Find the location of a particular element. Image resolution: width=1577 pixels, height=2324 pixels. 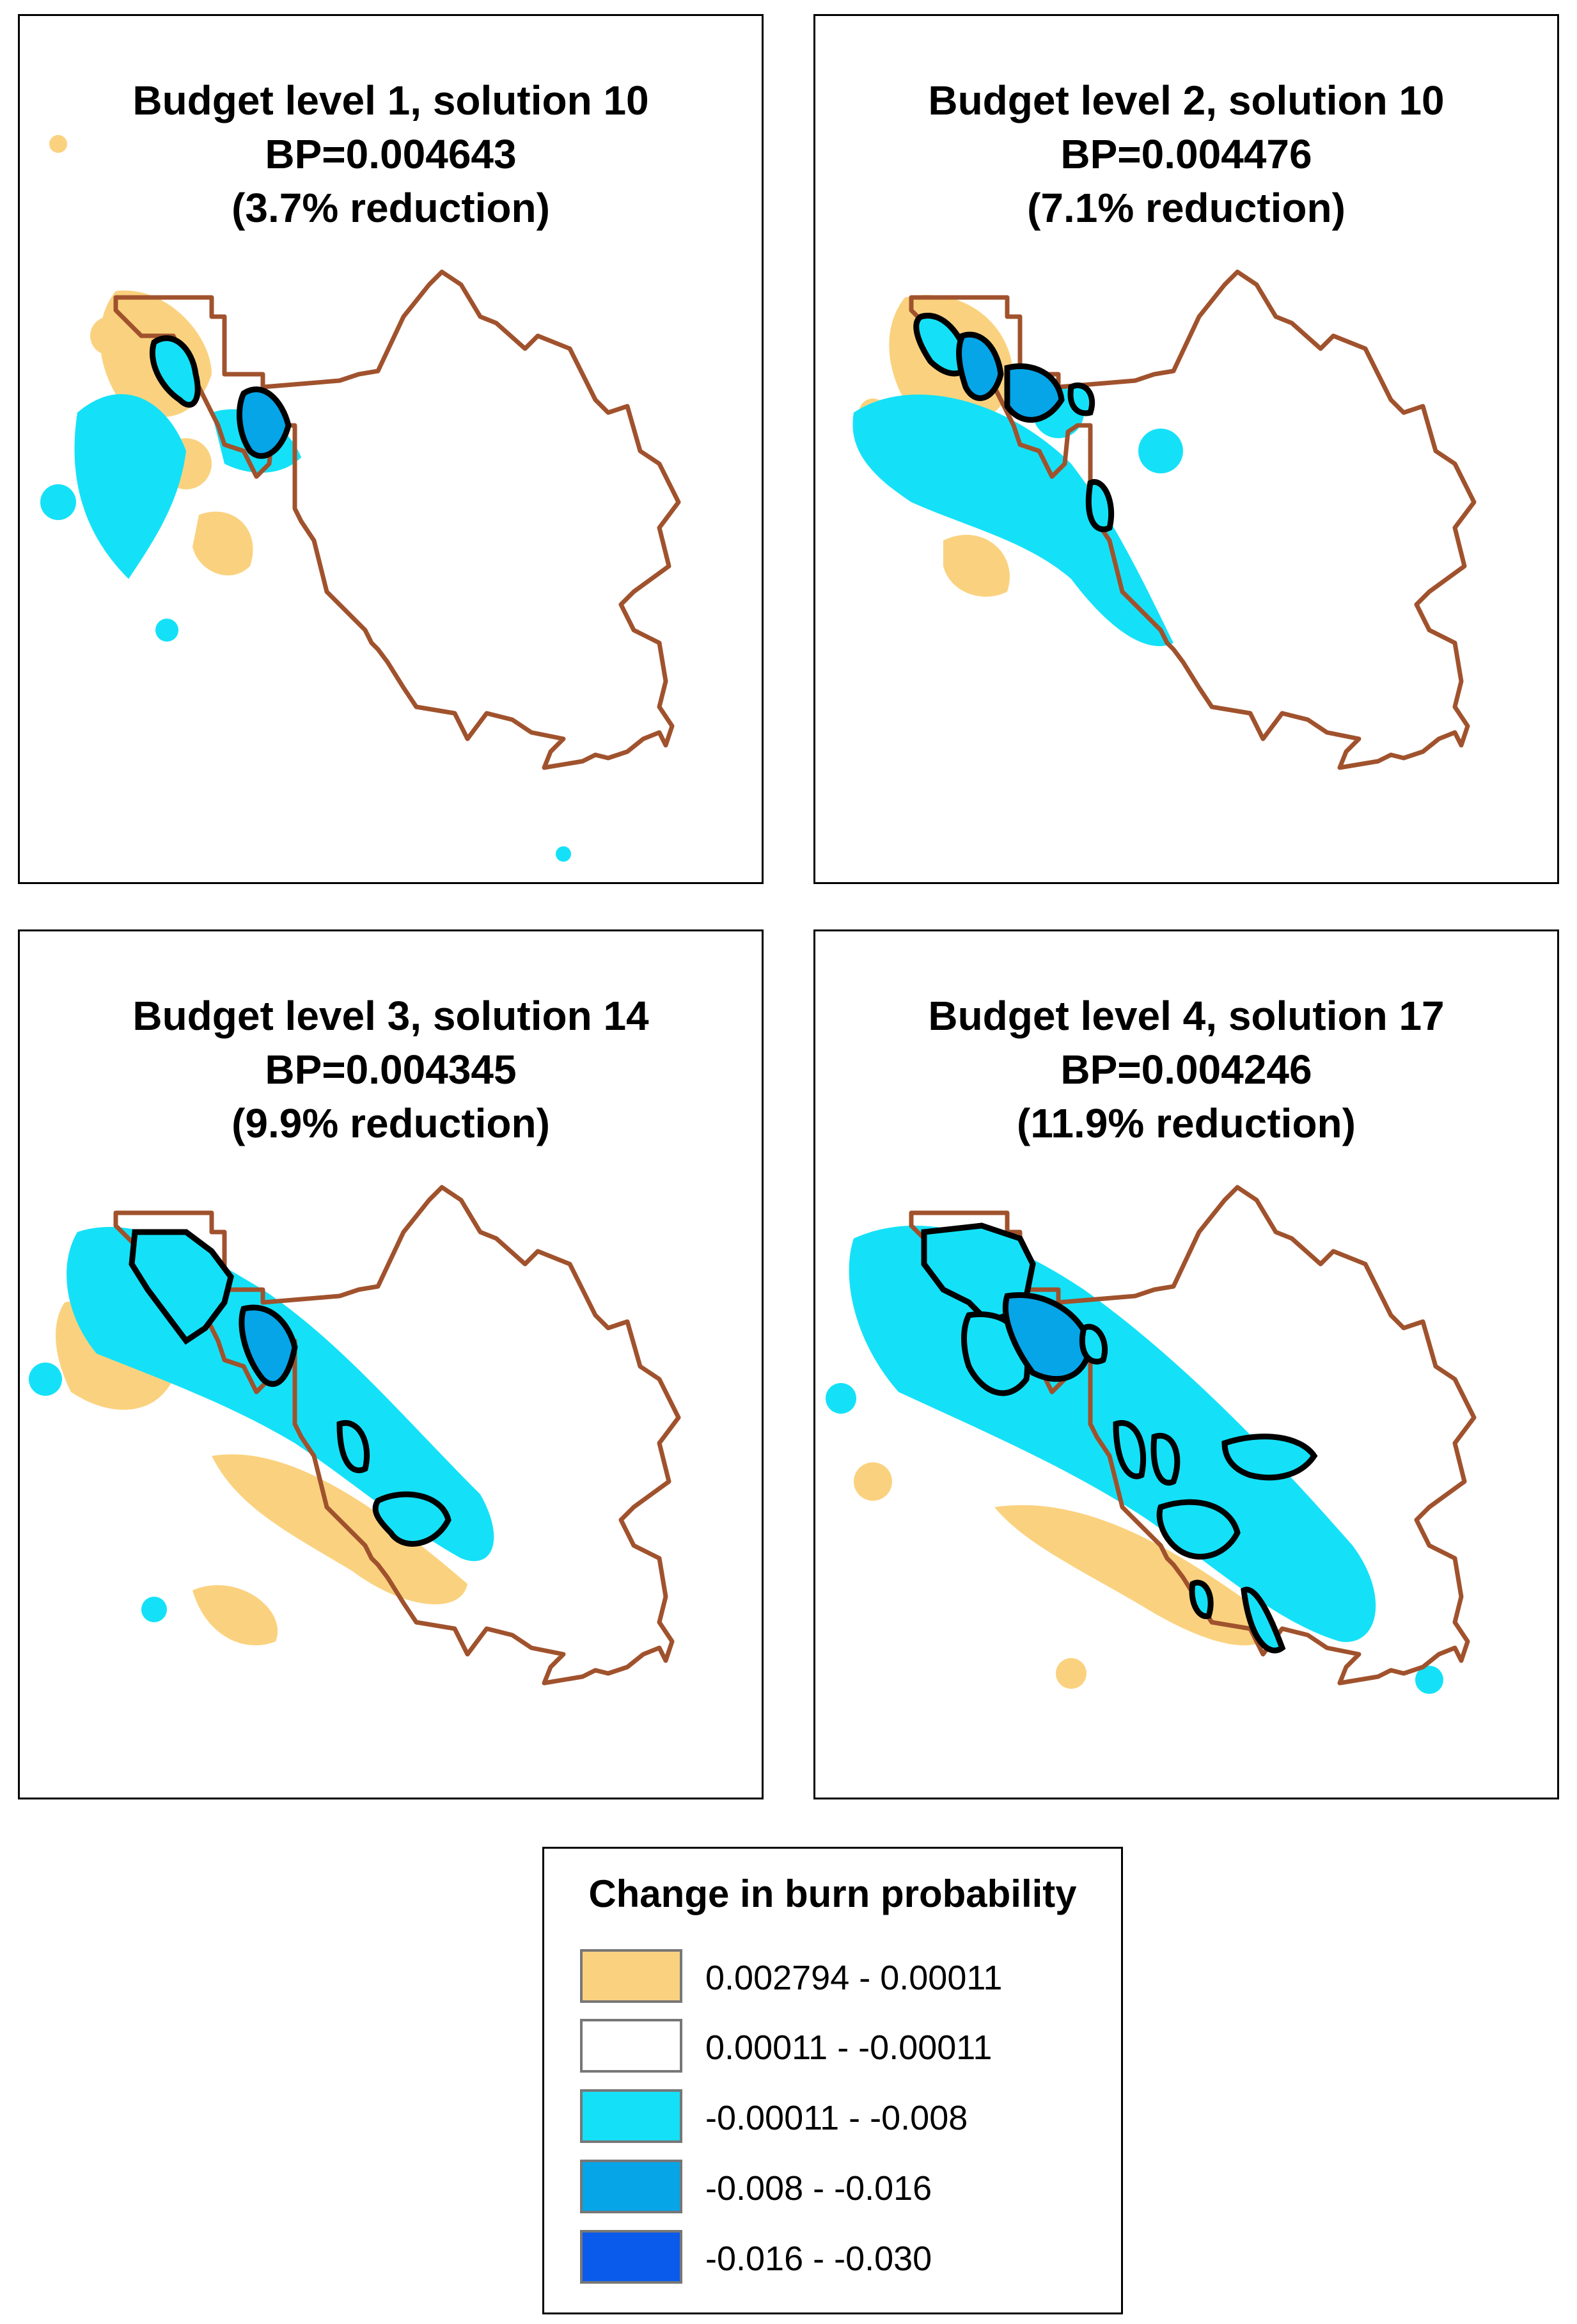

legend-label: 0.00011 - -0.00011 is located at coordinates (848, 2047).